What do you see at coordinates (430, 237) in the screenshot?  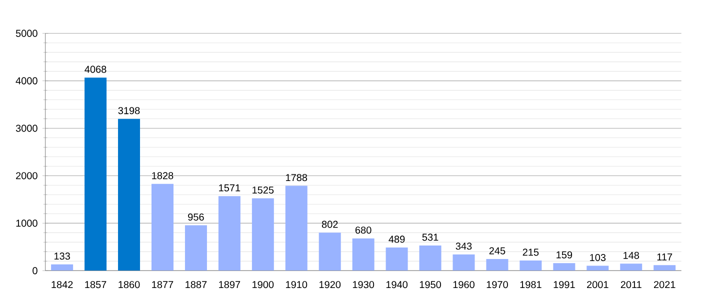 I see `data-label: 531` at bounding box center [430, 237].